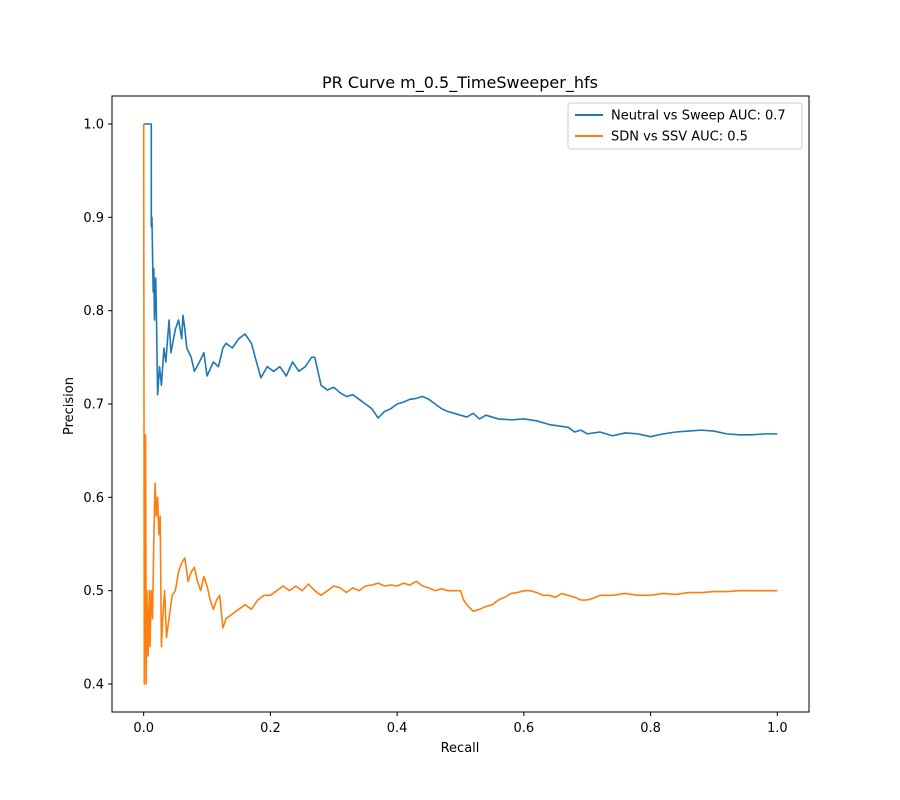  I want to click on y-tick-label: 0.4, so click(93, 685).